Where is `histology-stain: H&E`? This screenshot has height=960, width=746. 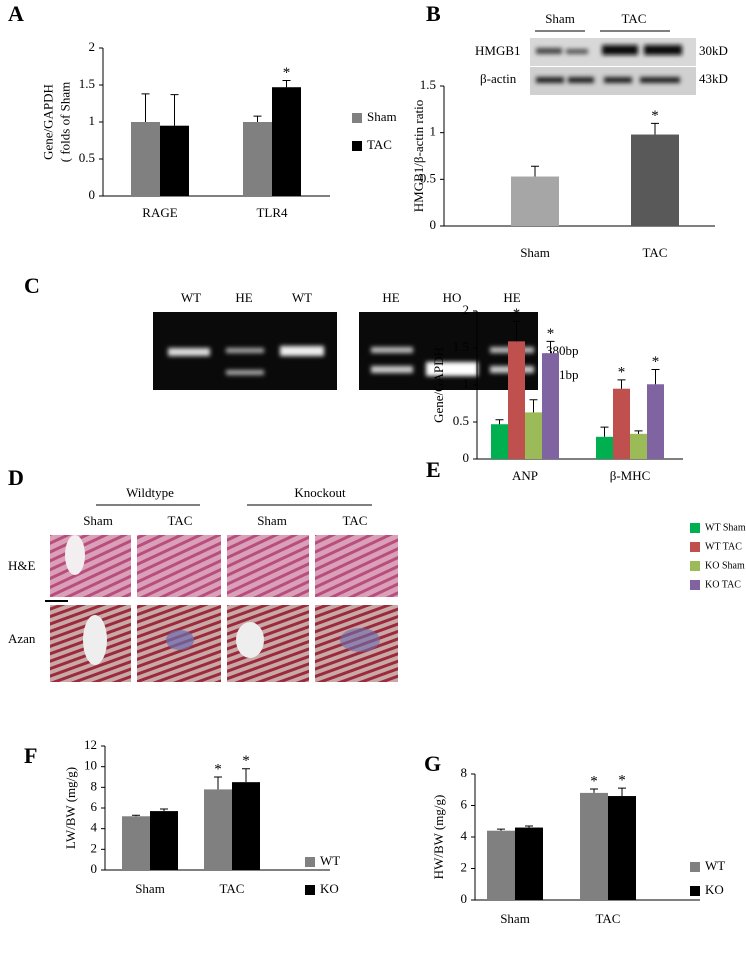 histology-stain: H&E is located at coordinates (22, 565).